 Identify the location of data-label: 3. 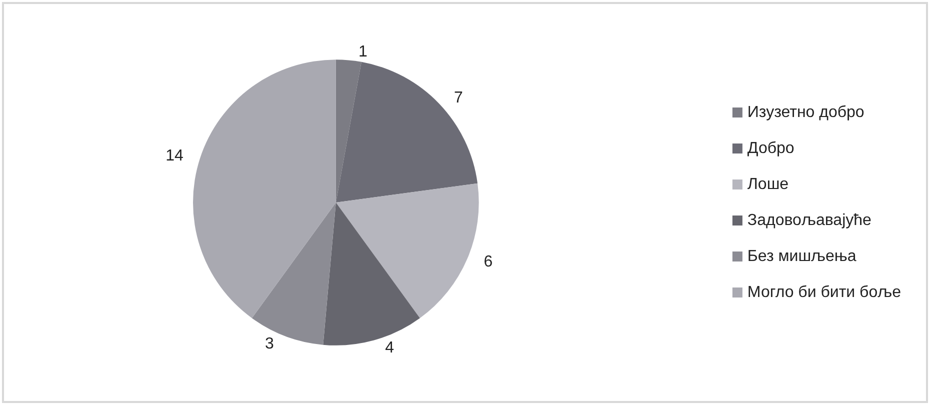
(269, 343).